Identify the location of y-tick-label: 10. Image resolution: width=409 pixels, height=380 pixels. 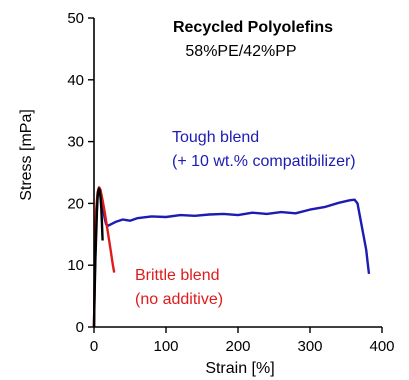
(75, 265).